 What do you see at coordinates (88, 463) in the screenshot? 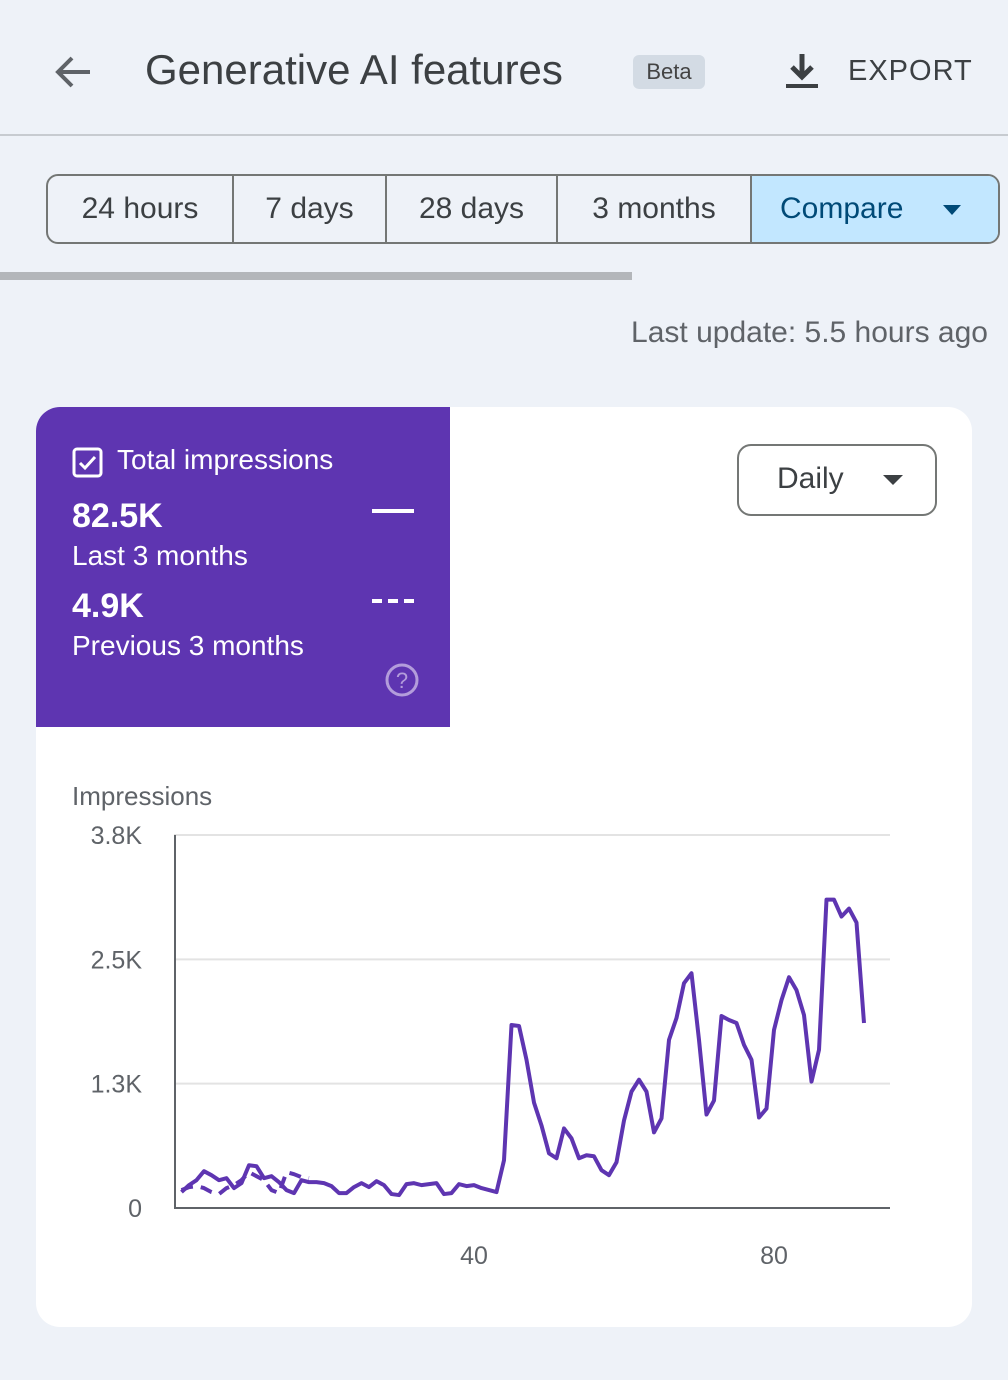
I see `checkbox` at bounding box center [88, 463].